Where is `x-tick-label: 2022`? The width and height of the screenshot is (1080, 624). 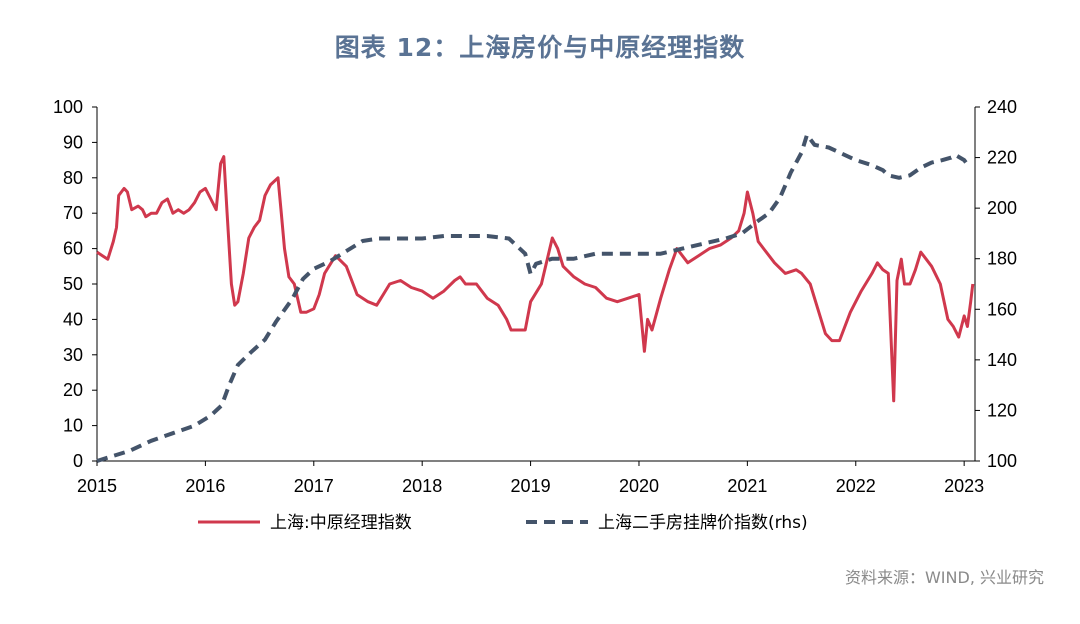
x-tick-label: 2022 is located at coordinates (856, 486).